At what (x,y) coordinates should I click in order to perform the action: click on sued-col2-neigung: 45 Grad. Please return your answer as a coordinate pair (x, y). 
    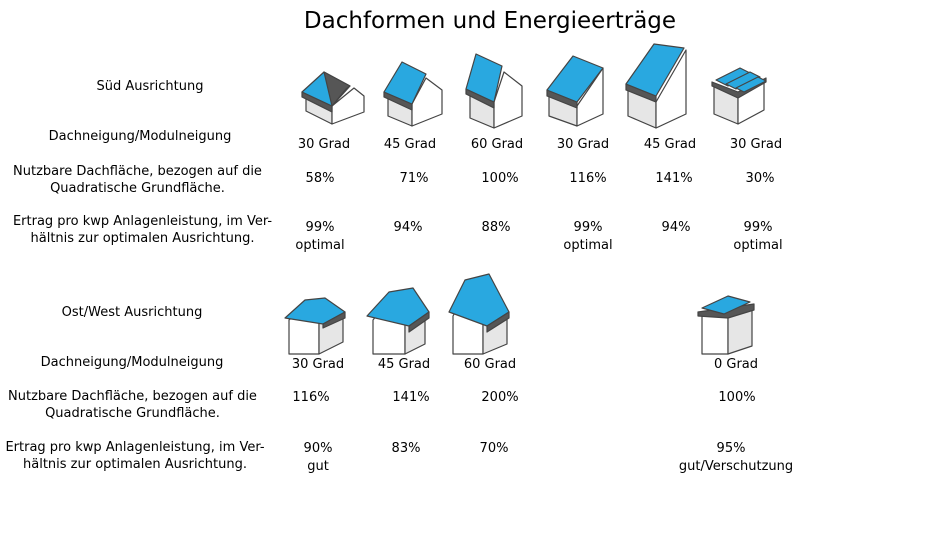
    Looking at the image, I should click on (410, 144).